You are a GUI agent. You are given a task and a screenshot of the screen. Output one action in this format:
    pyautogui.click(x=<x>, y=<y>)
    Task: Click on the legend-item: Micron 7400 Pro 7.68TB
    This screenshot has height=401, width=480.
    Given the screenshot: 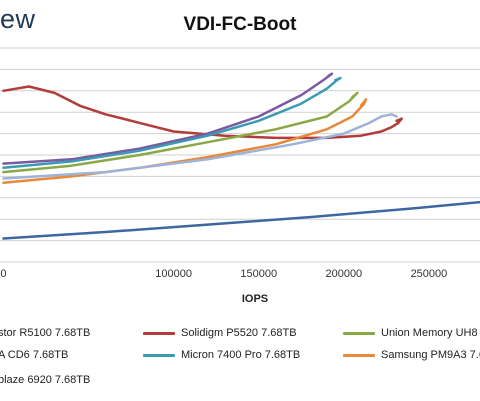 What is the action you would take?
    pyautogui.click(x=221, y=356)
    